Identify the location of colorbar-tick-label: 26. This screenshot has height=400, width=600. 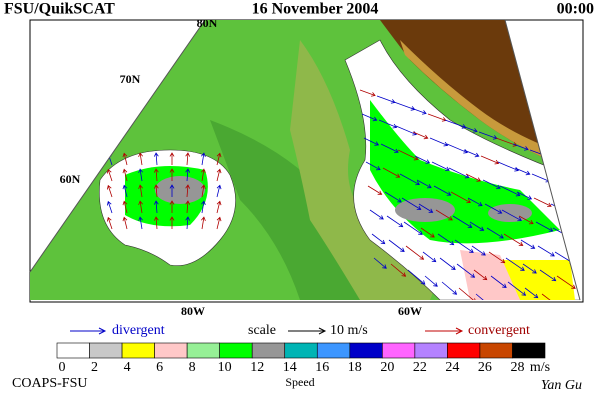
(485, 367).